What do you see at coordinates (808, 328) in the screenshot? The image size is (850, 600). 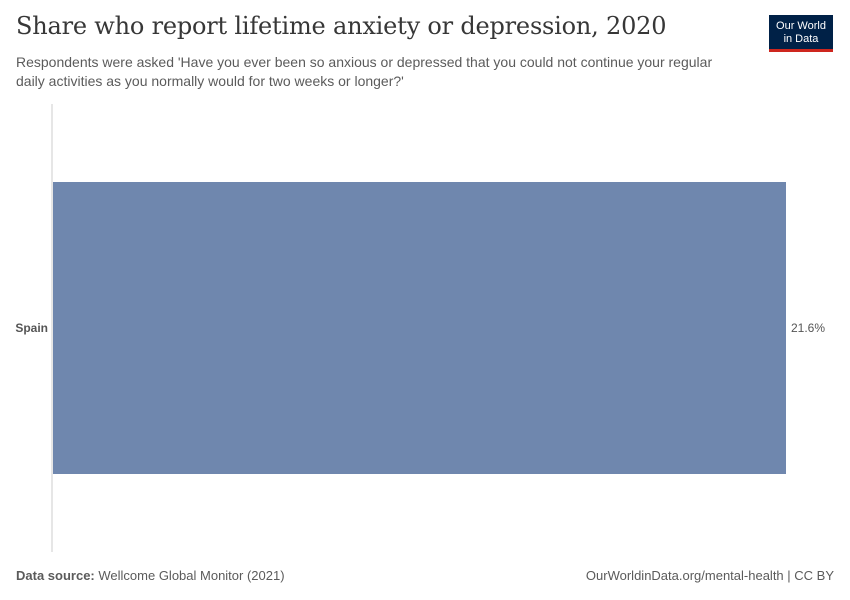 I see `value-label: 21.6%` at bounding box center [808, 328].